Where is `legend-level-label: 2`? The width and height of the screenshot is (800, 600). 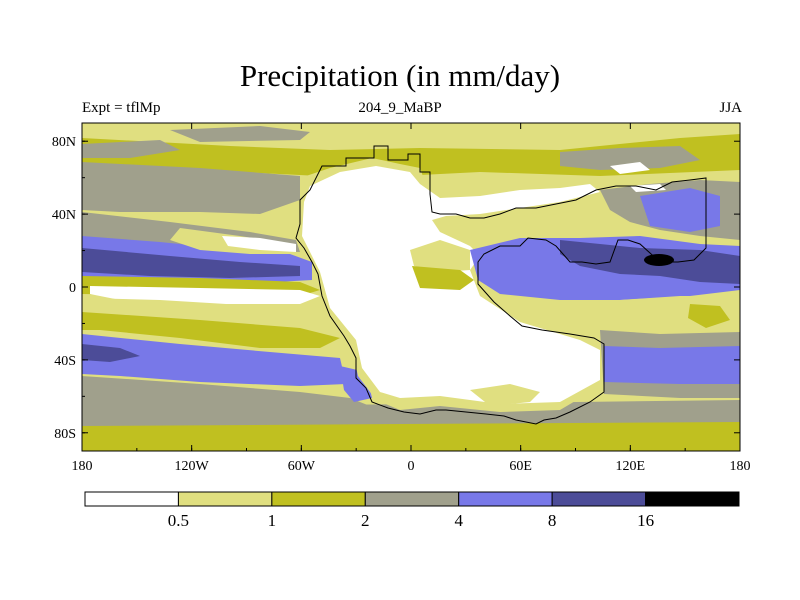 legend-level-label: 2 is located at coordinates (365, 520).